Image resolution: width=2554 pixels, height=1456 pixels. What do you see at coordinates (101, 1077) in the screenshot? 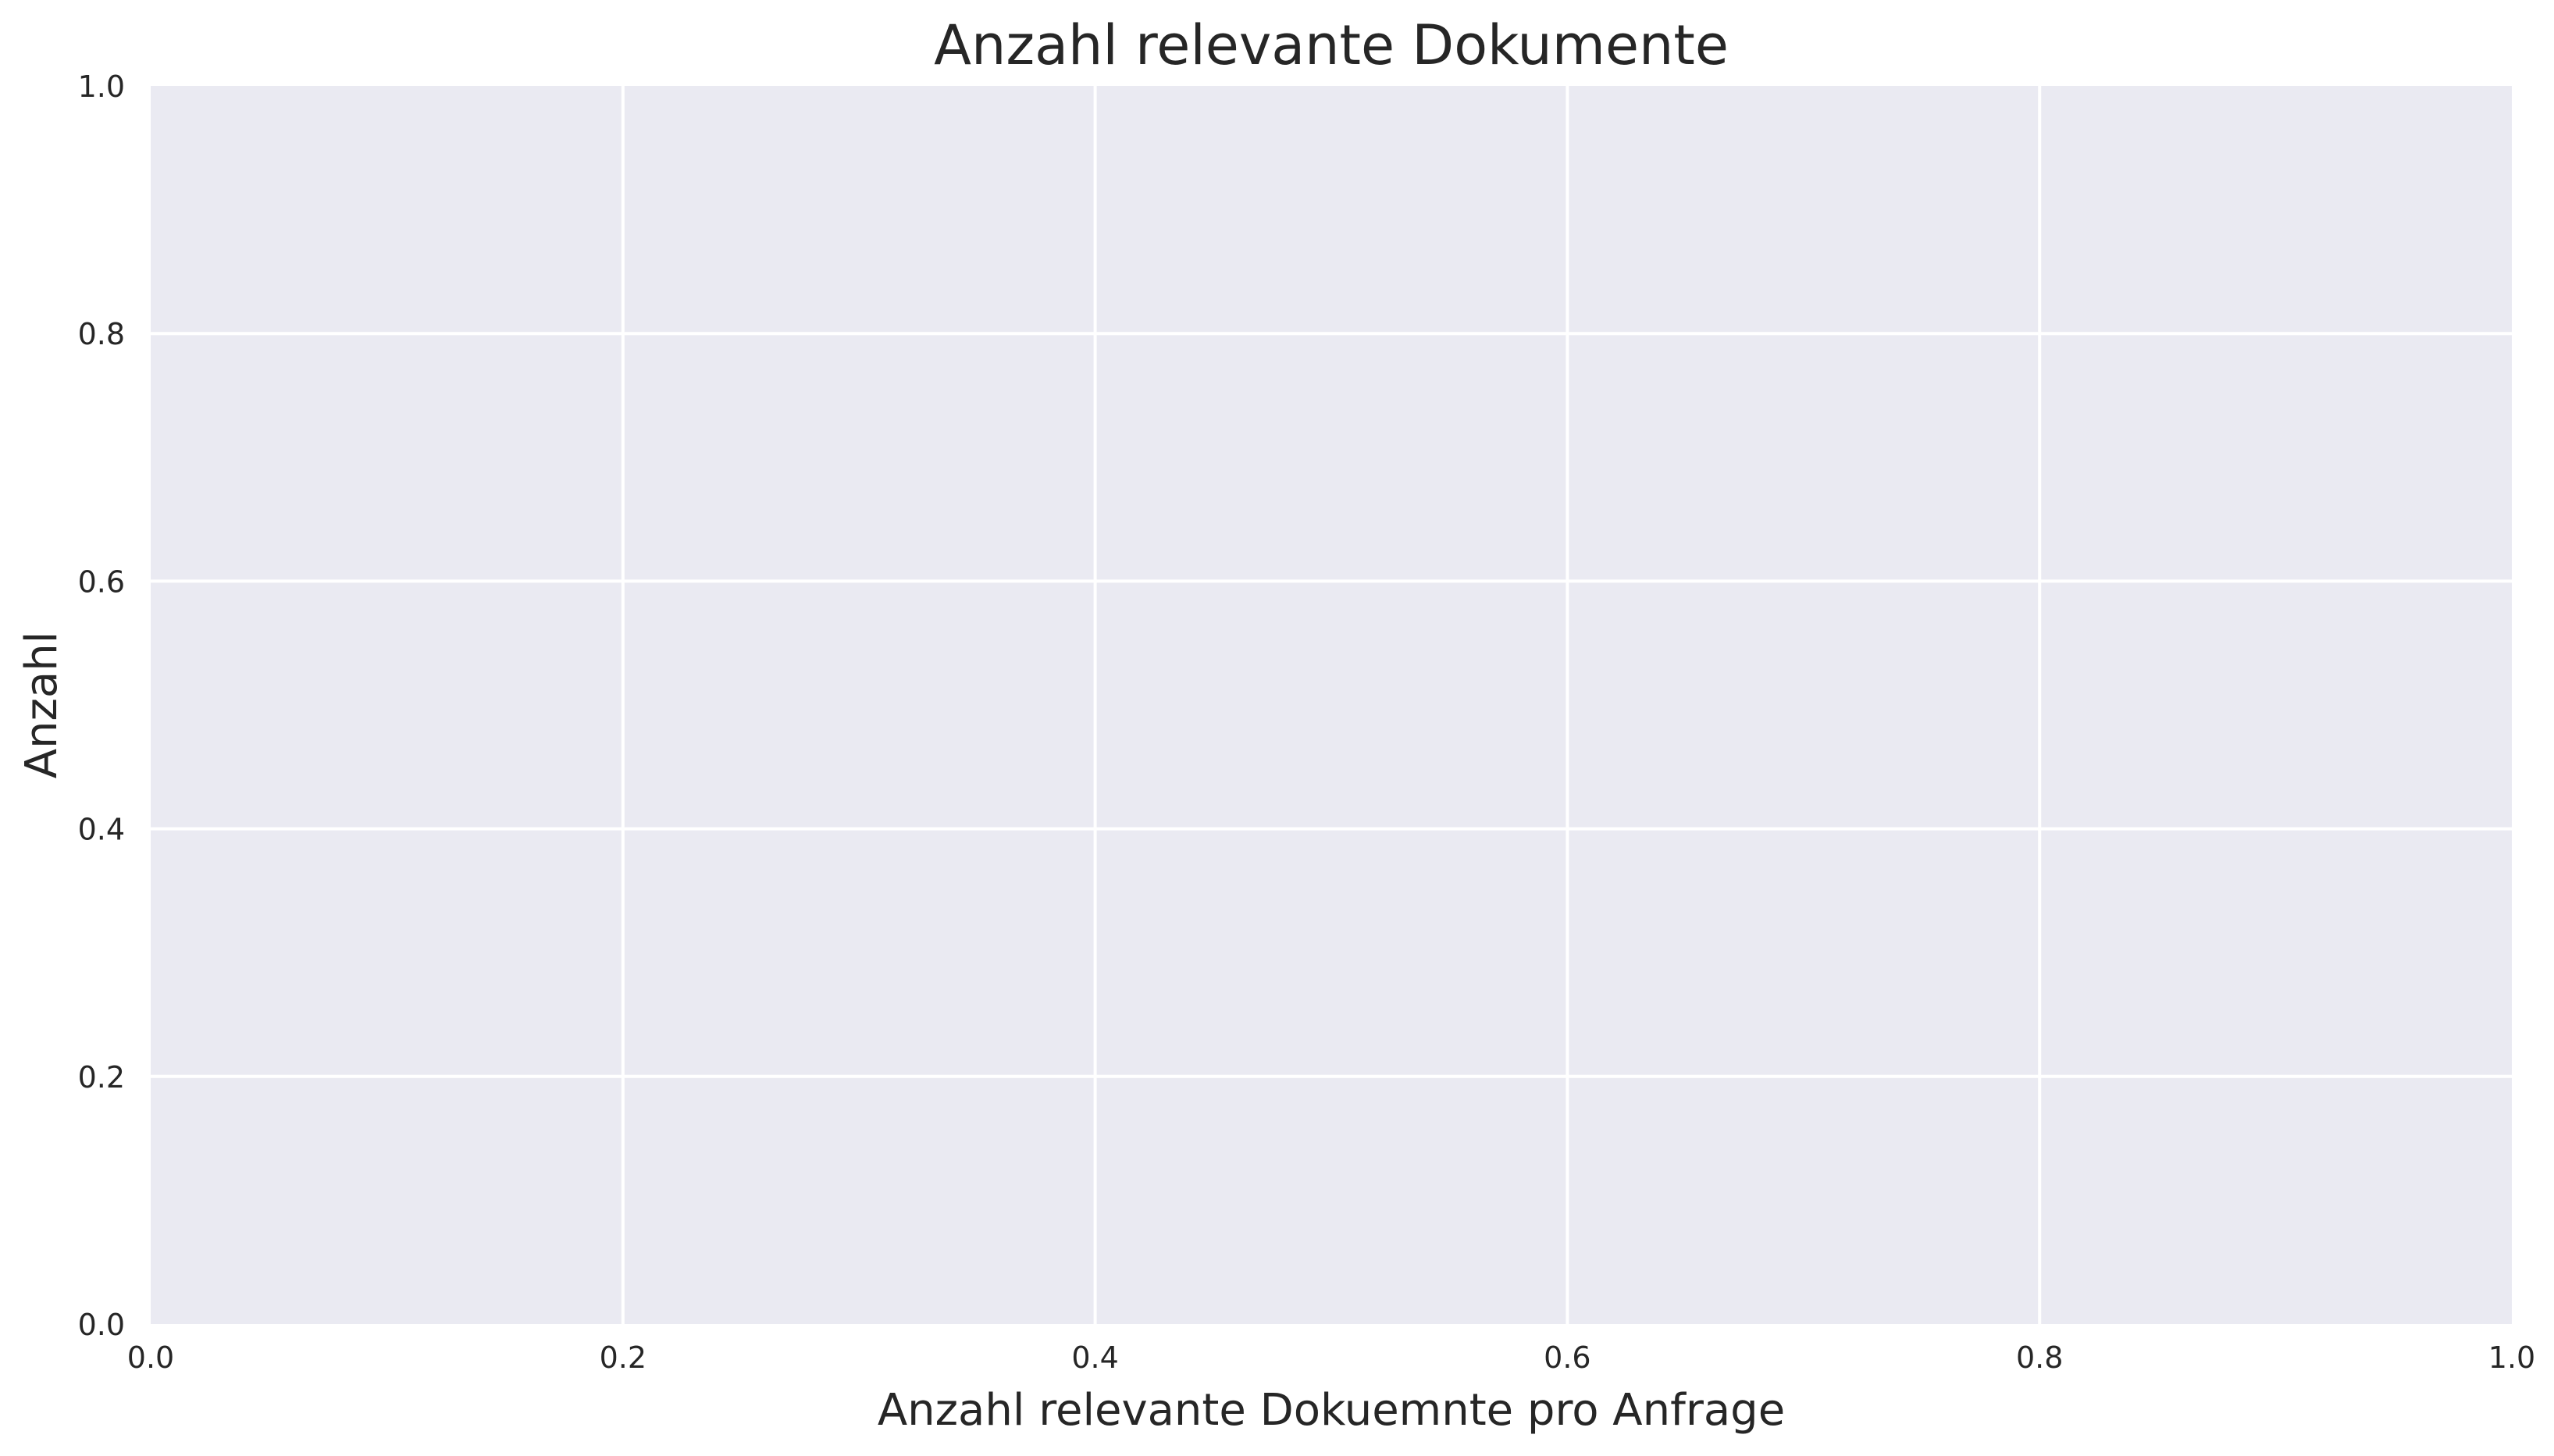
I see `y-tick-label: 0.2` at bounding box center [101, 1077].